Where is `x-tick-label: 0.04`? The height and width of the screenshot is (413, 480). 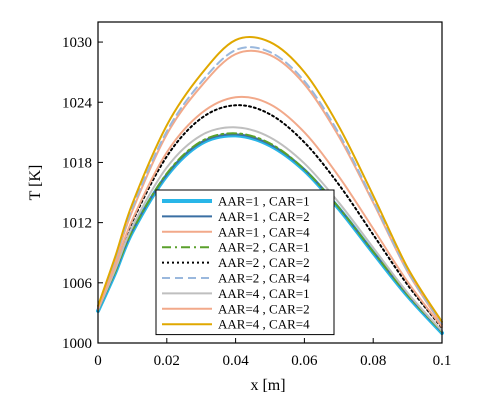
x-tick-label: 0.04 is located at coordinates (235, 361).